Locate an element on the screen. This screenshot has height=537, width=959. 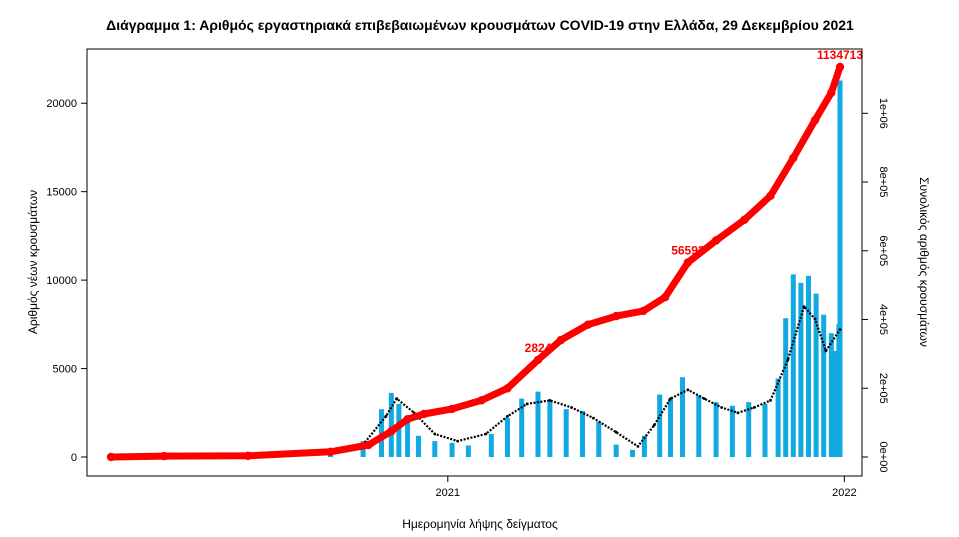
y-tick-right-label: 8e+05 is located at coordinates (883, 182).